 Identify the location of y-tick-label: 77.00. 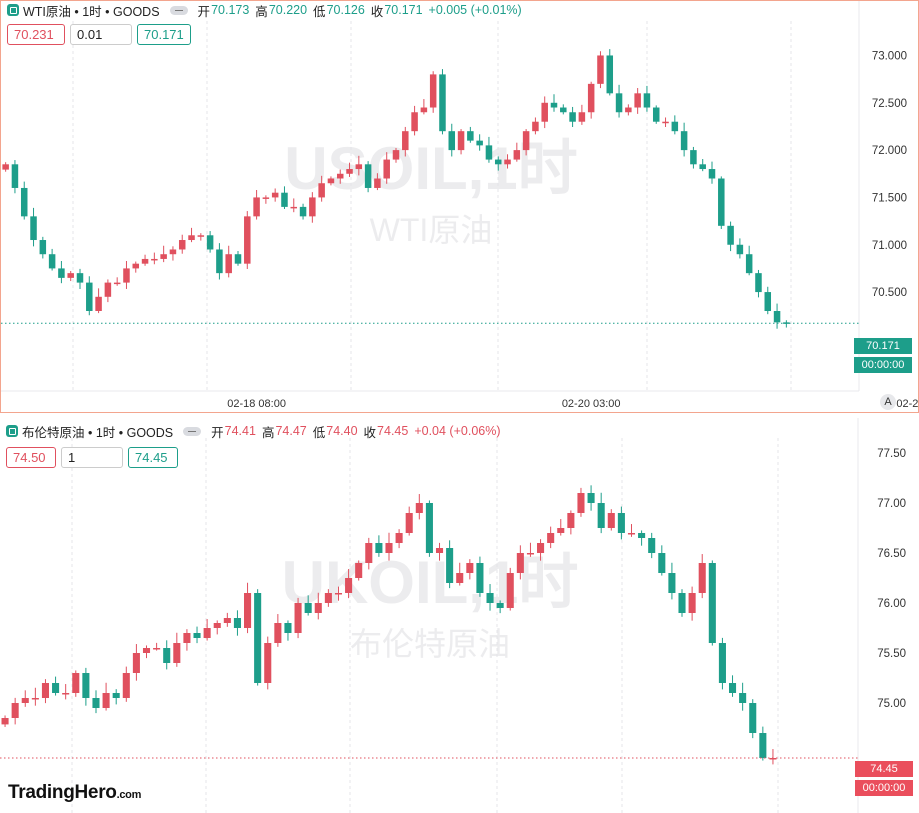
(891, 504).